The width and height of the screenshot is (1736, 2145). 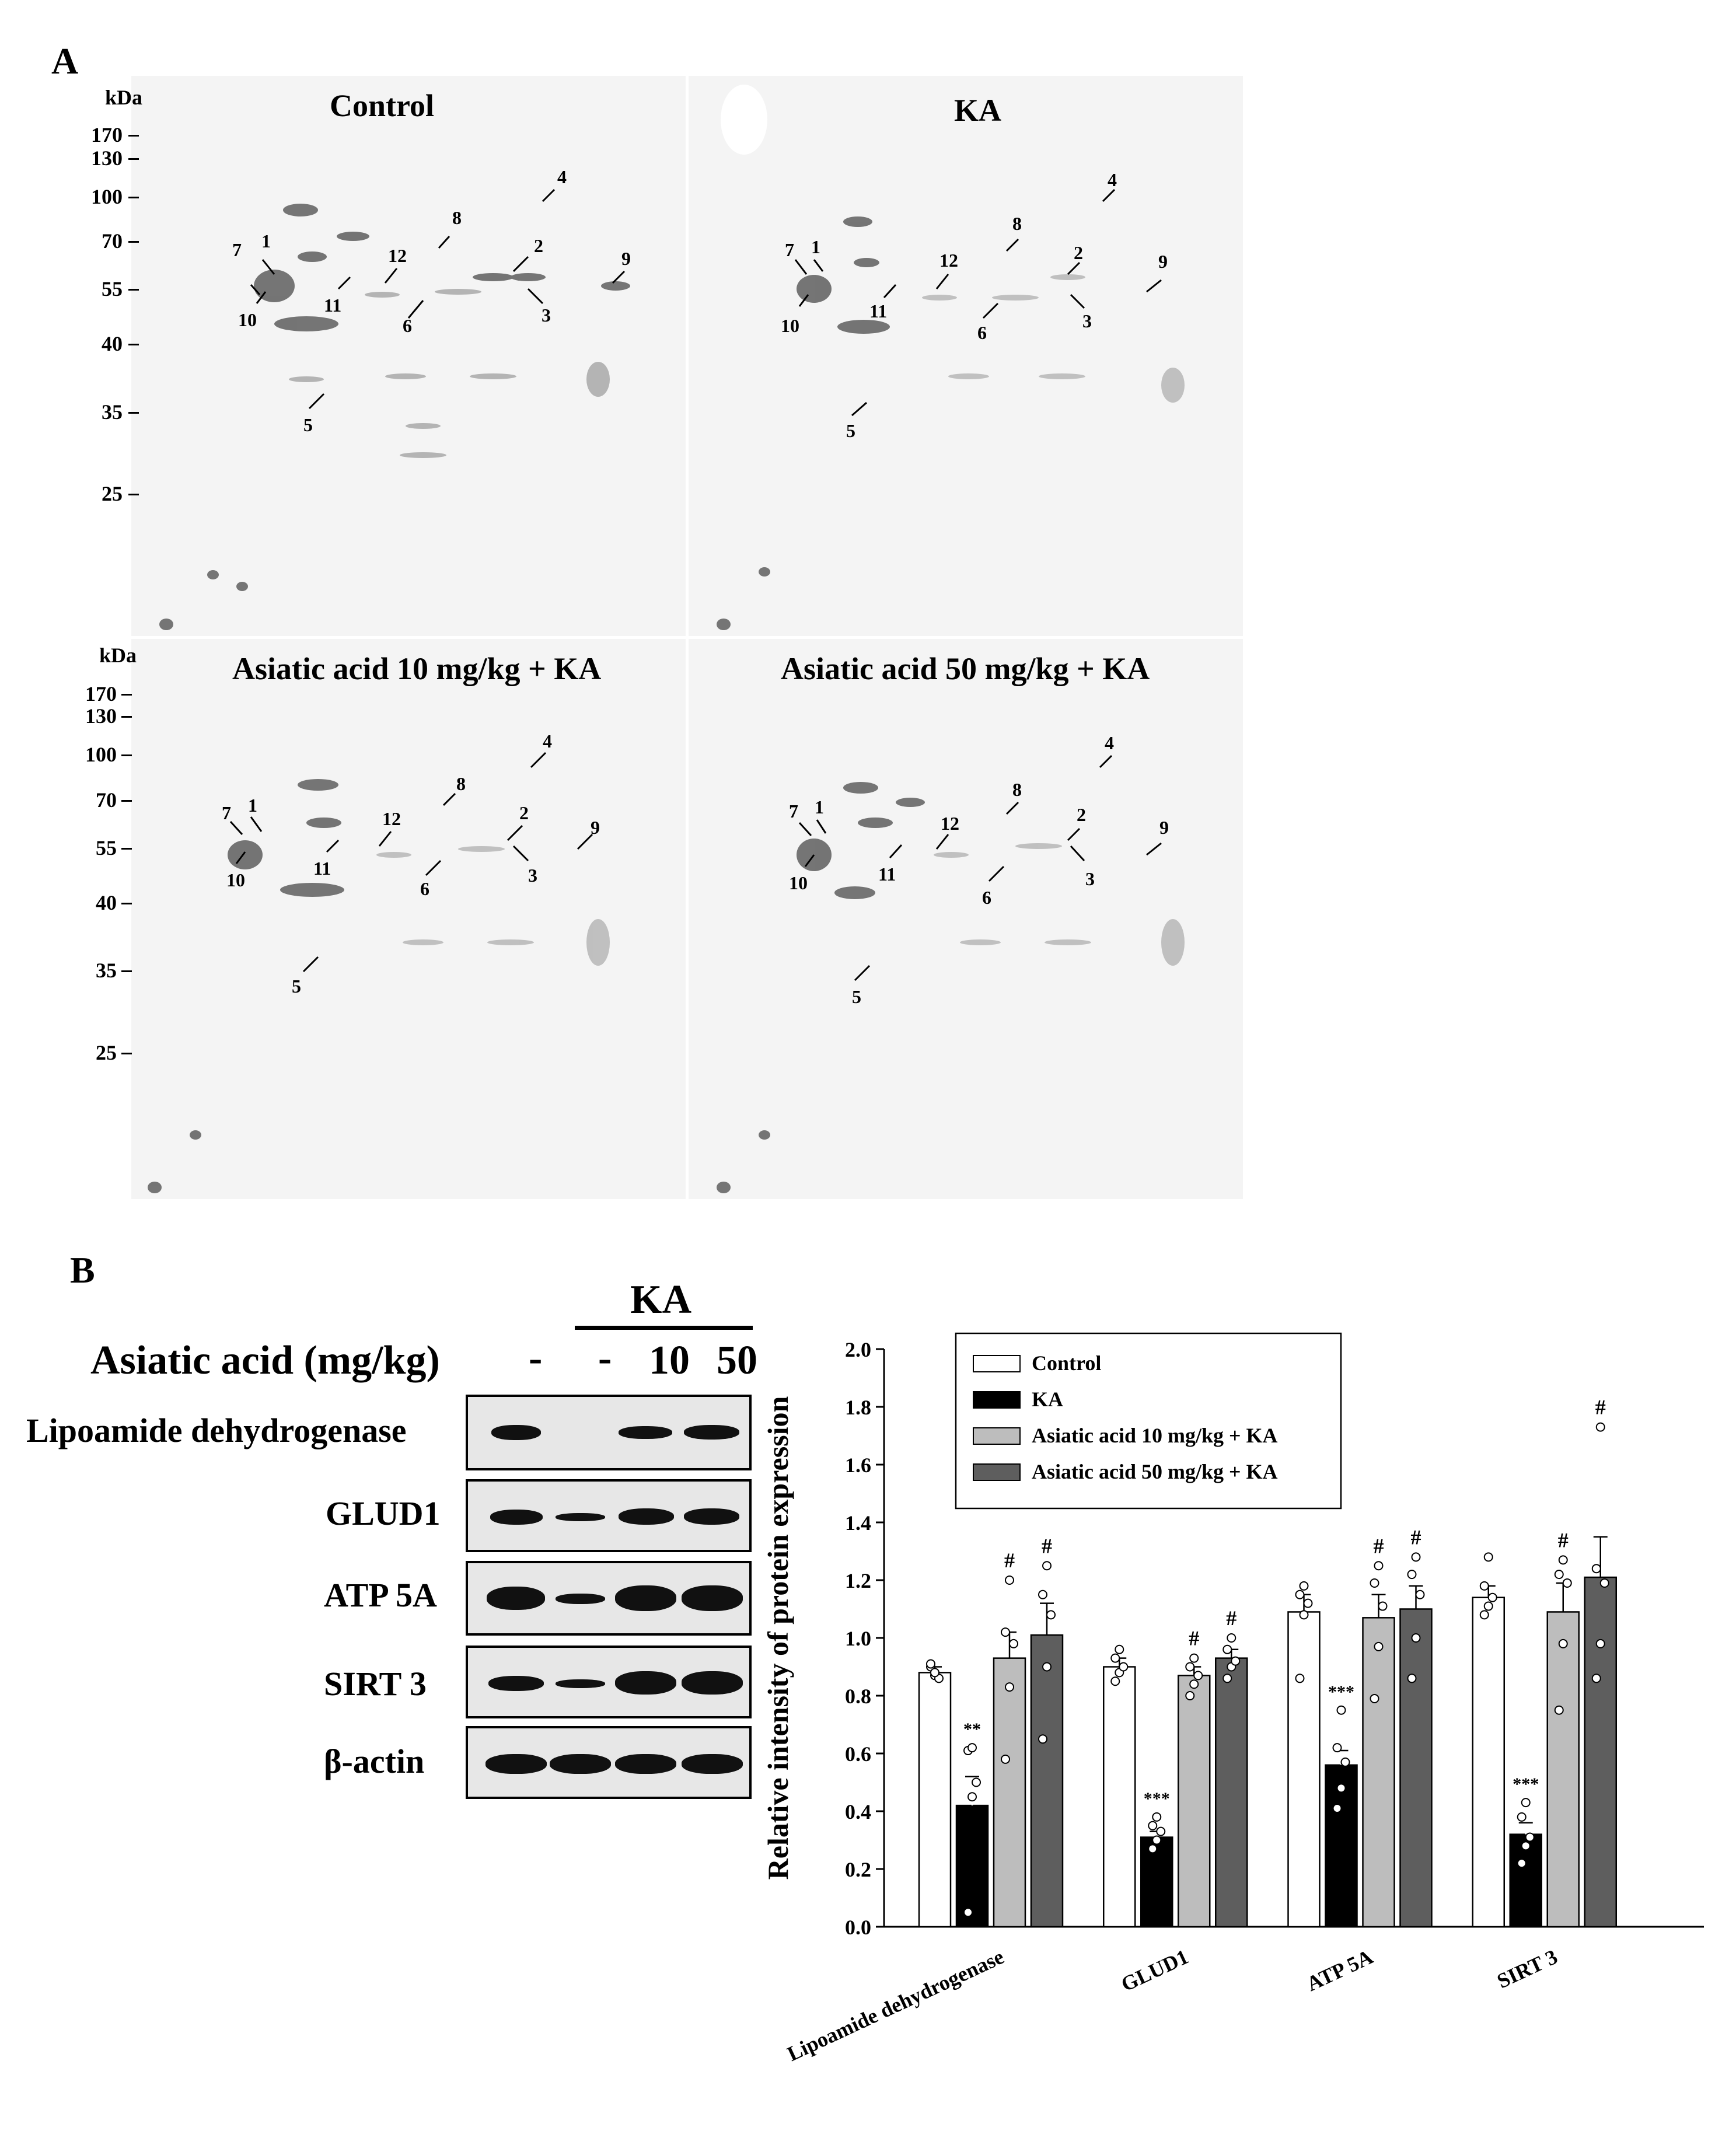 I want to click on wb-row-beta-actin, so click(x=609, y=1762).